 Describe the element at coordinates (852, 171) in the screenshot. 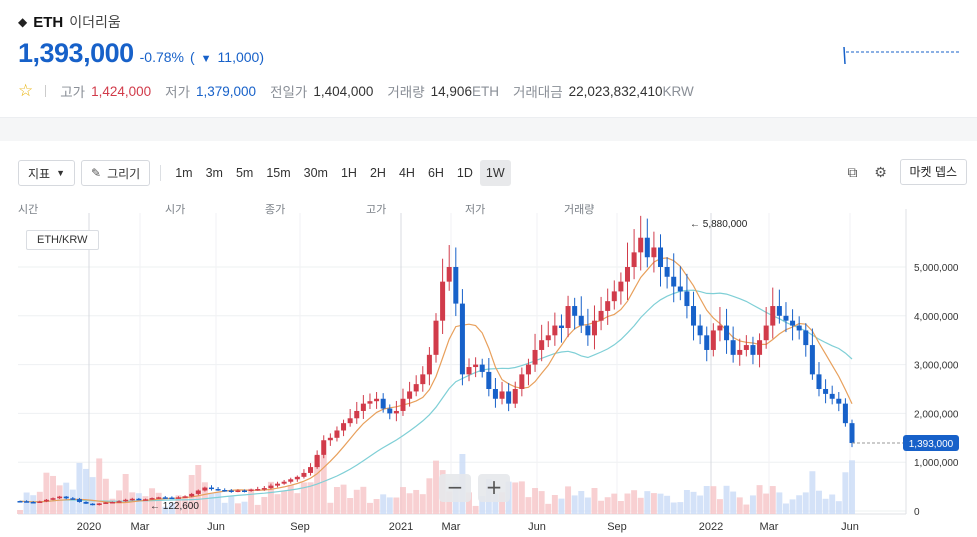

I see `popout-icon: ⧉` at that location.